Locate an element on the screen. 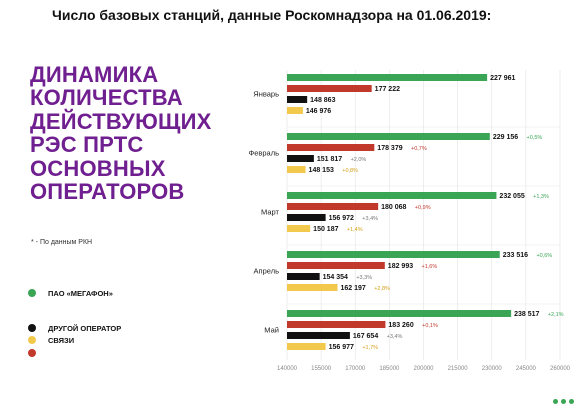 The width and height of the screenshot is (582, 415). pagination-dots is located at coordinates (563, 401).